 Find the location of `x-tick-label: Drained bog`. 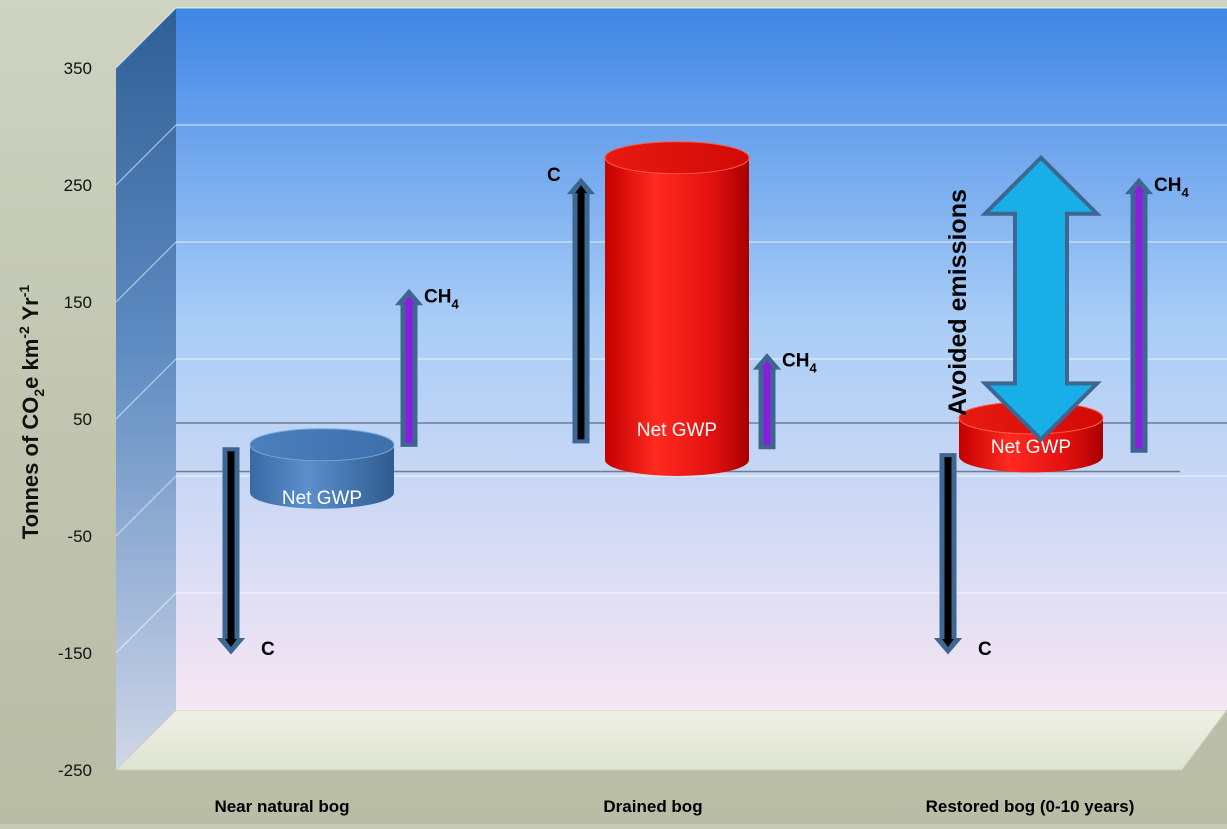

x-tick-label: Drained bog is located at coordinates (652, 806).